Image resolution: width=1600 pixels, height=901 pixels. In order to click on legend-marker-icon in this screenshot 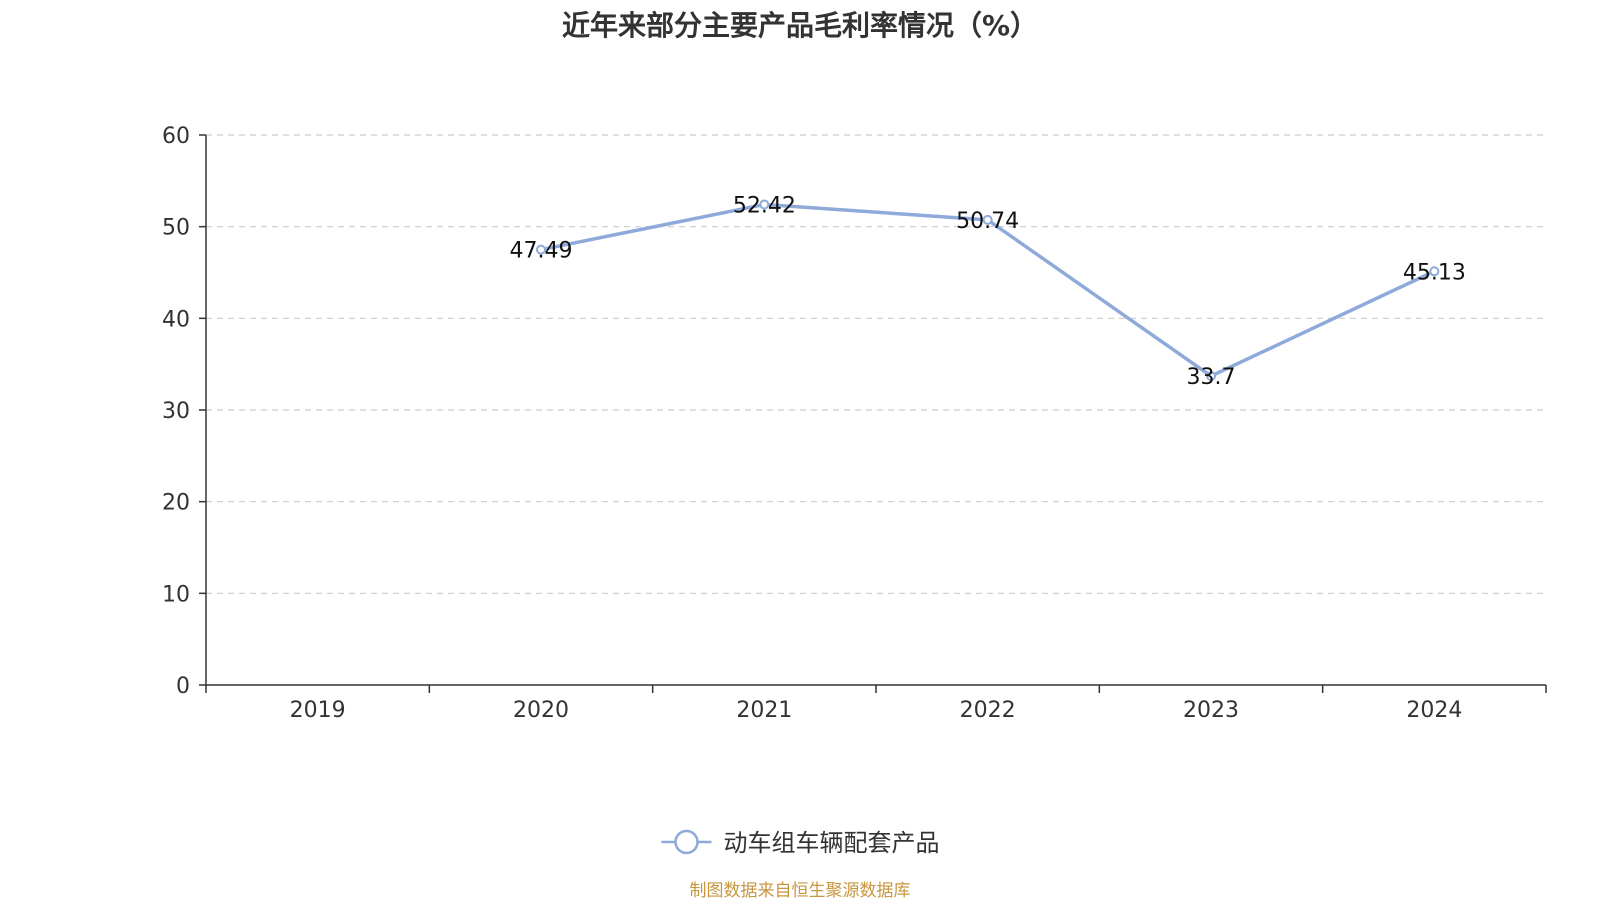, I will do `click(686, 842)`.